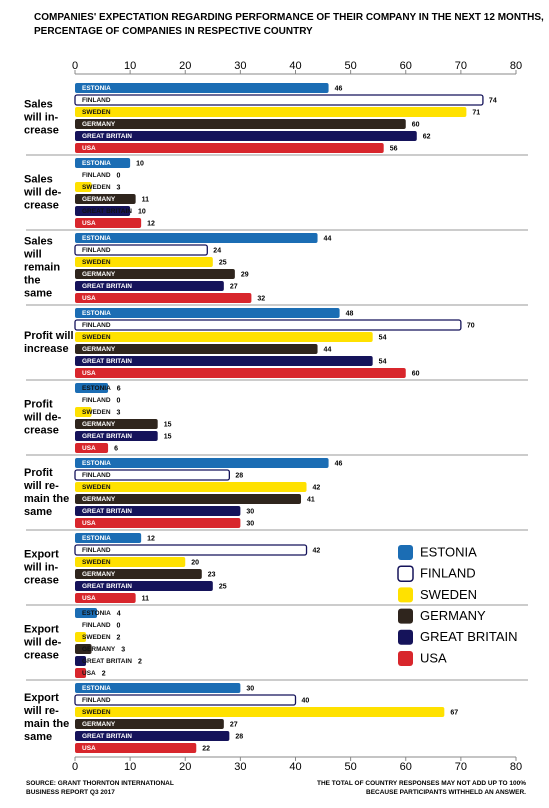  Describe the element at coordinates (306, 700) in the screenshot. I see `value-label: 40` at that location.